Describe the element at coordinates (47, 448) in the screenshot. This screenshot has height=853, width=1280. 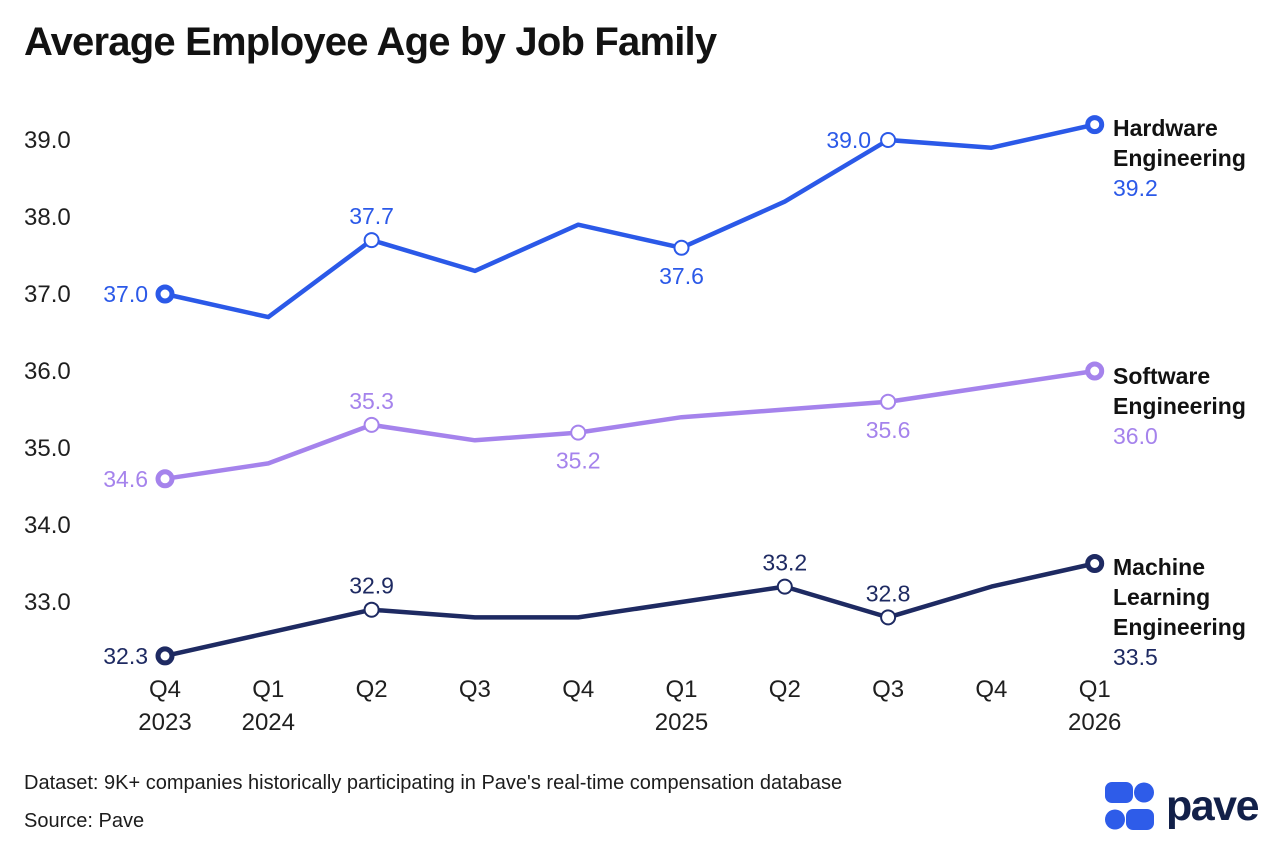
I see `y-axis-tick-label: 35.0` at that location.